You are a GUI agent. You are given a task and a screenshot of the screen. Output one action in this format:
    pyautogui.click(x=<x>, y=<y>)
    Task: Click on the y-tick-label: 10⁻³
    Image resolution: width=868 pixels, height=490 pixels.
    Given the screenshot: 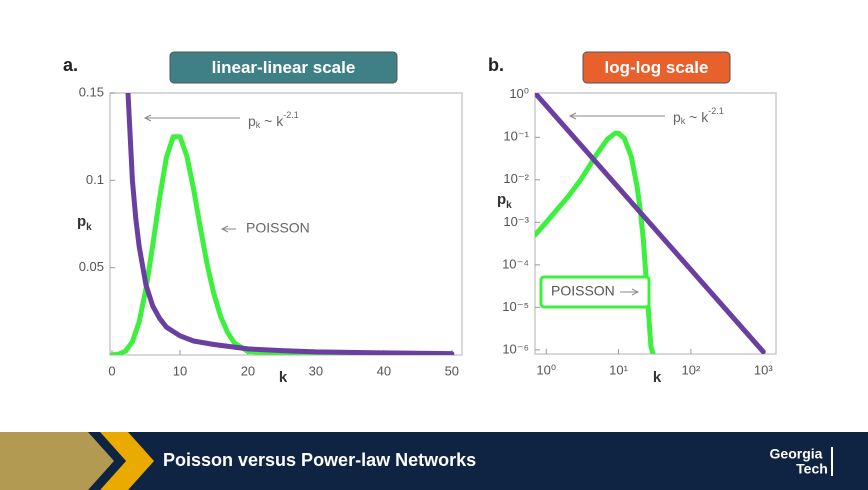 What is the action you would take?
    pyautogui.click(x=516, y=221)
    